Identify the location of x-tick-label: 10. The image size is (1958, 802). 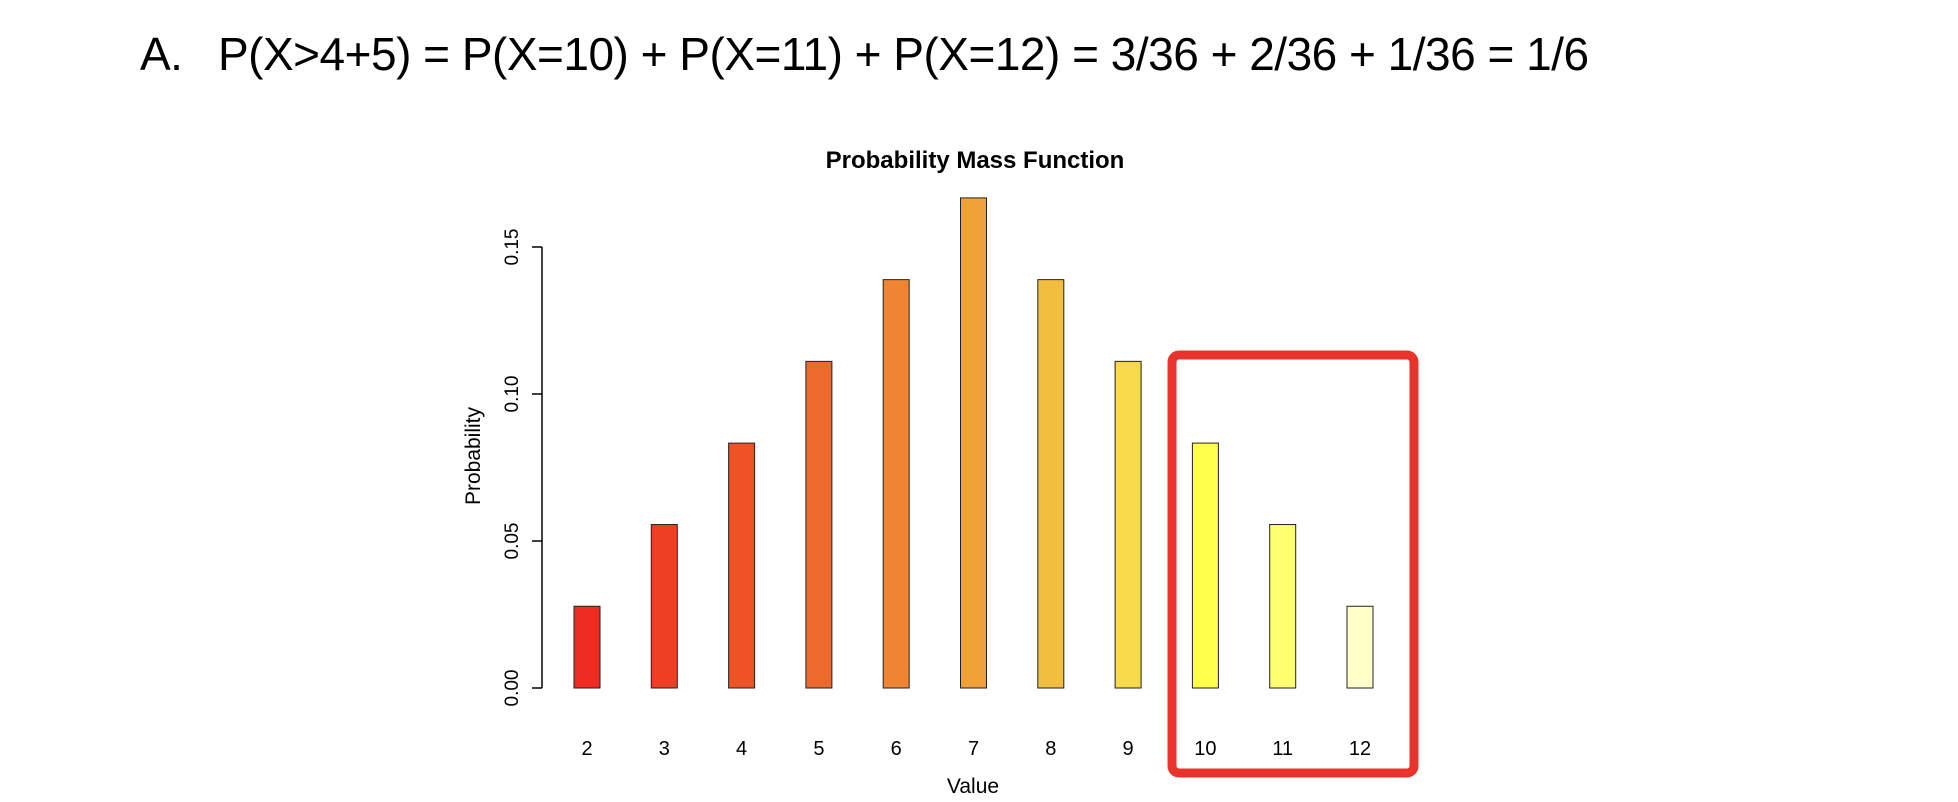
(1205, 749).